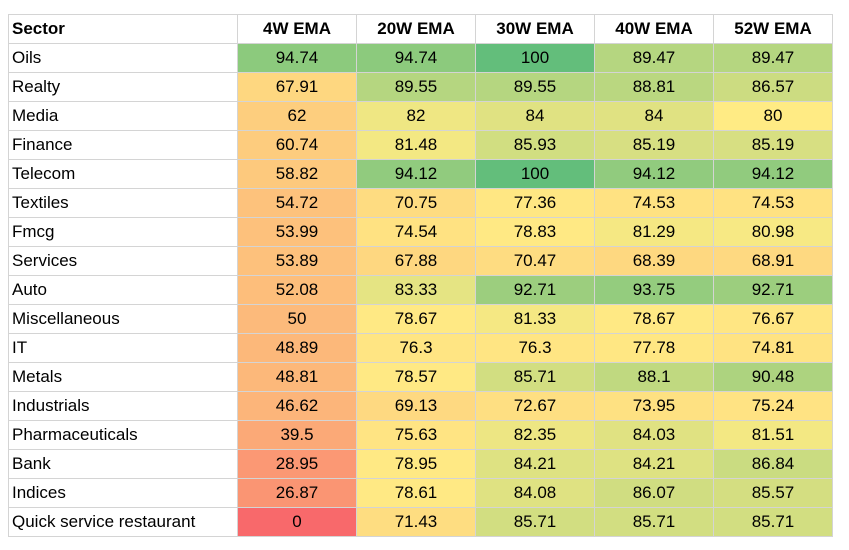 The height and width of the screenshot is (550, 849). What do you see at coordinates (654, 87) in the screenshot?
I see `heatmap-cell: 88.81` at bounding box center [654, 87].